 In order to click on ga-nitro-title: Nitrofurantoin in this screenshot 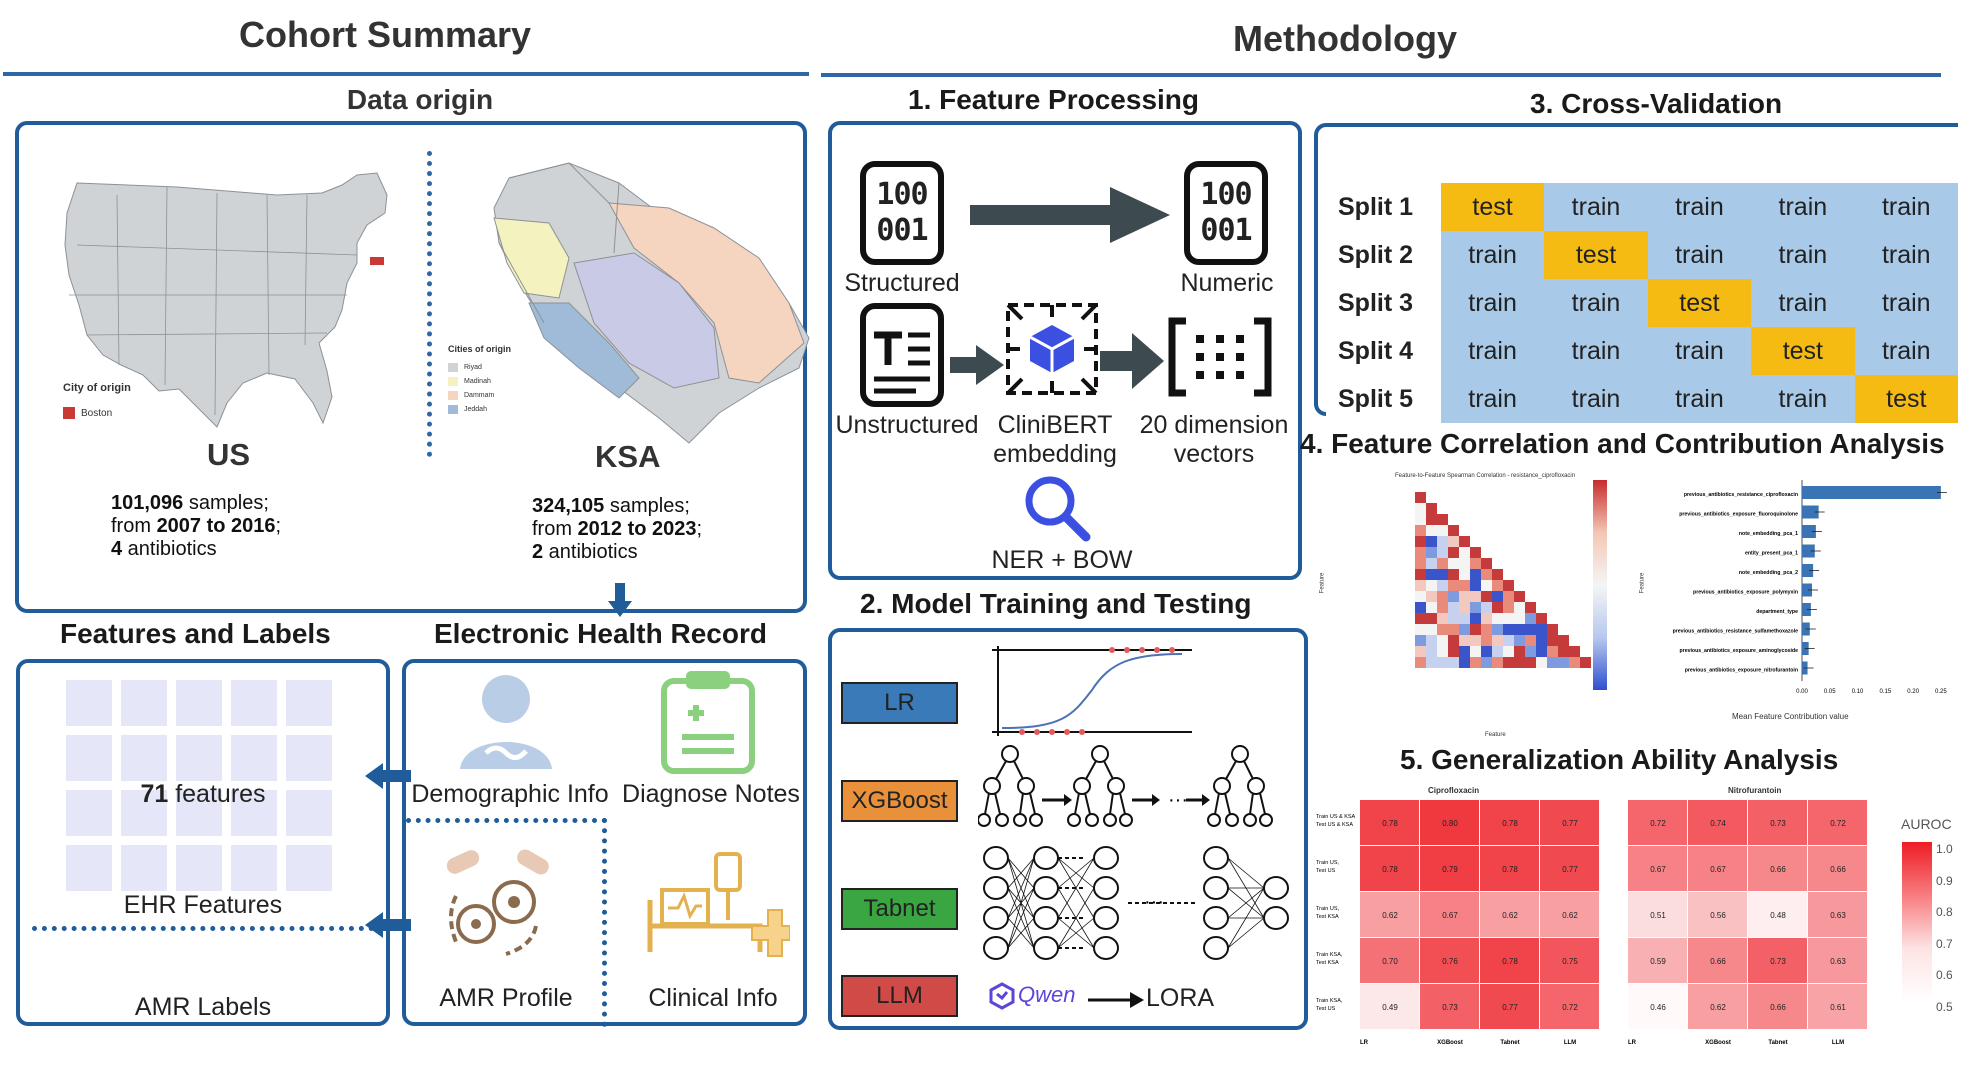, I will do `click(1755, 790)`.